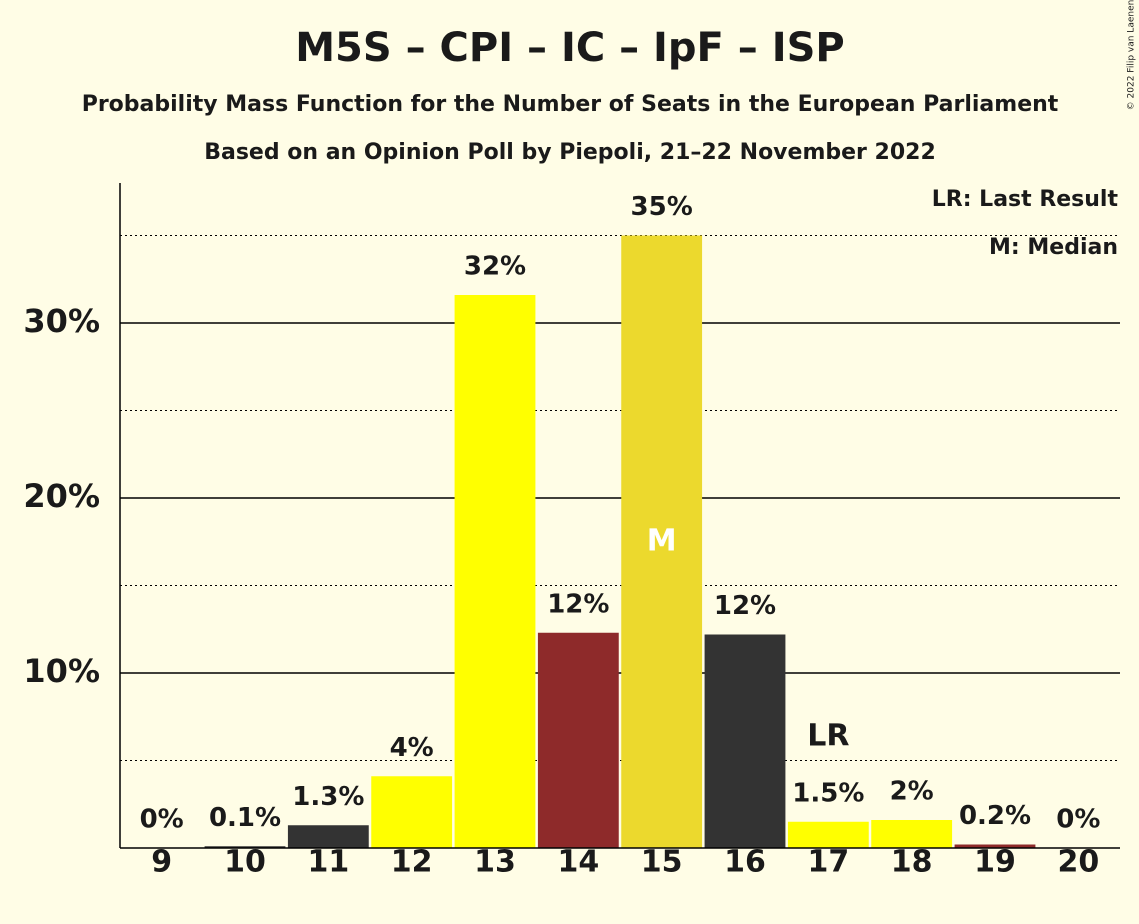 The height and width of the screenshot is (924, 1139). Describe the element at coordinates (61, 321) in the screenshot. I see `y-tick-label: 30%` at that location.